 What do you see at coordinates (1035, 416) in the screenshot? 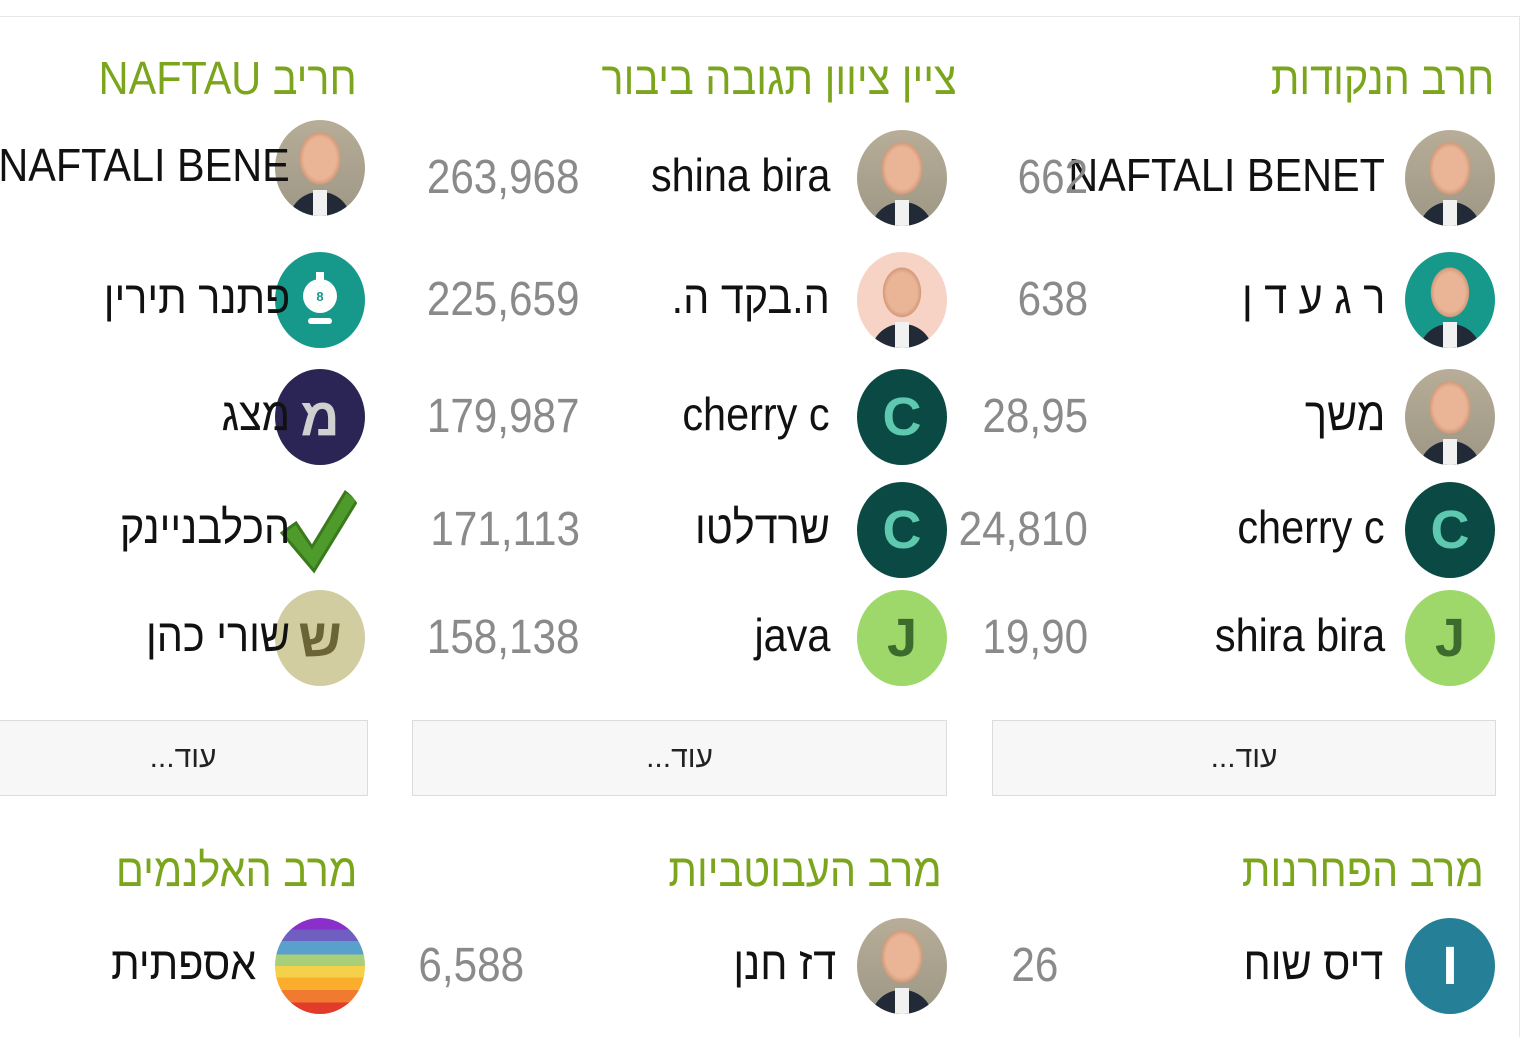
I see `score-value: 28,95` at bounding box center [1035, 416].